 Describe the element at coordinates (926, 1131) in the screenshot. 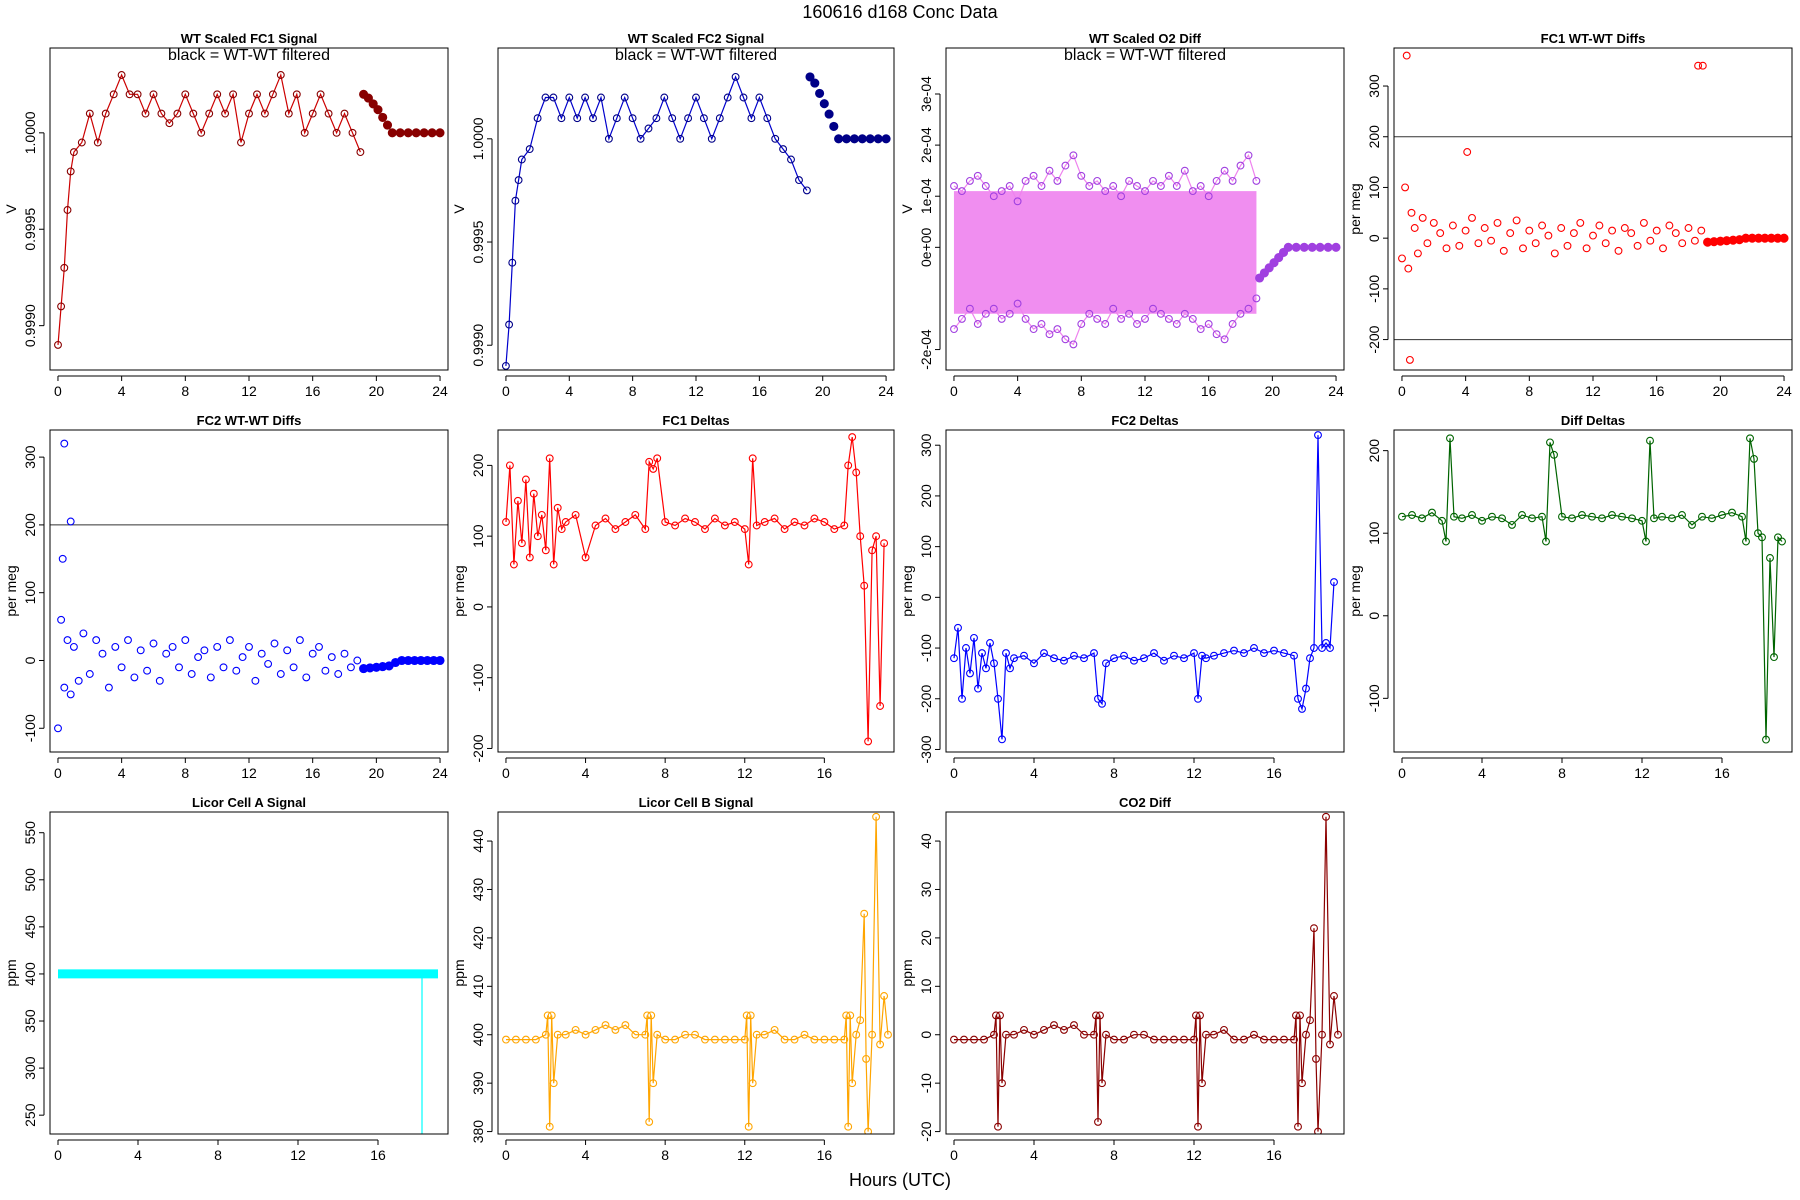

I see `y-tick-label: -20` at that location.